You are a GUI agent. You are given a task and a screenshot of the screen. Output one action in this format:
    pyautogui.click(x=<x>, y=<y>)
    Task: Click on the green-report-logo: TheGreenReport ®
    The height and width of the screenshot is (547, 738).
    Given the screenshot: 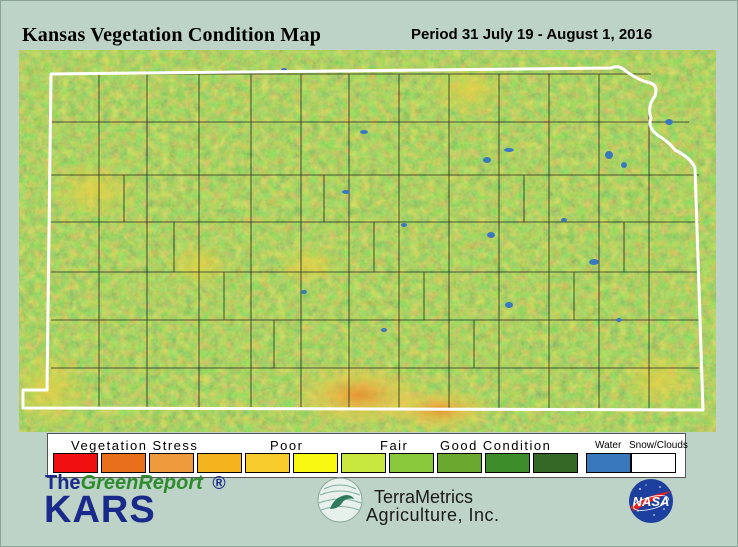 What is the action you would take?
    pyautogui.click(x=135, y=483)
    